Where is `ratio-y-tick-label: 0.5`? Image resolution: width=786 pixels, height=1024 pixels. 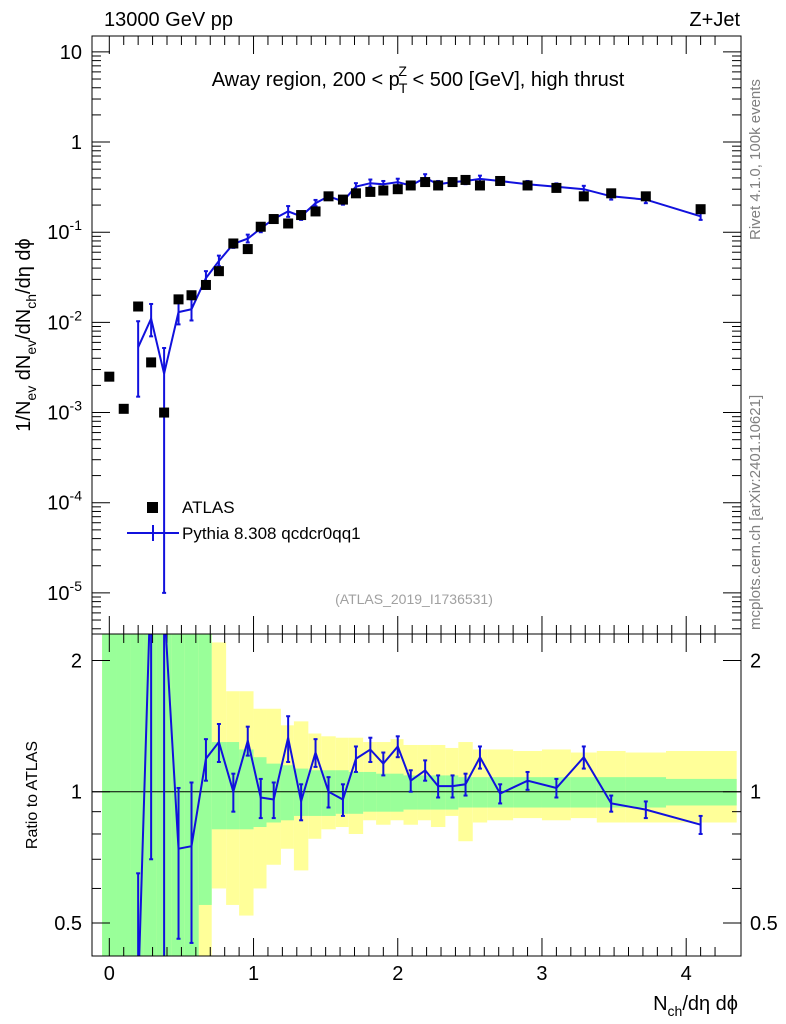
ratio-y-tick-label: 0.5 is located at coordinates (68, 924).